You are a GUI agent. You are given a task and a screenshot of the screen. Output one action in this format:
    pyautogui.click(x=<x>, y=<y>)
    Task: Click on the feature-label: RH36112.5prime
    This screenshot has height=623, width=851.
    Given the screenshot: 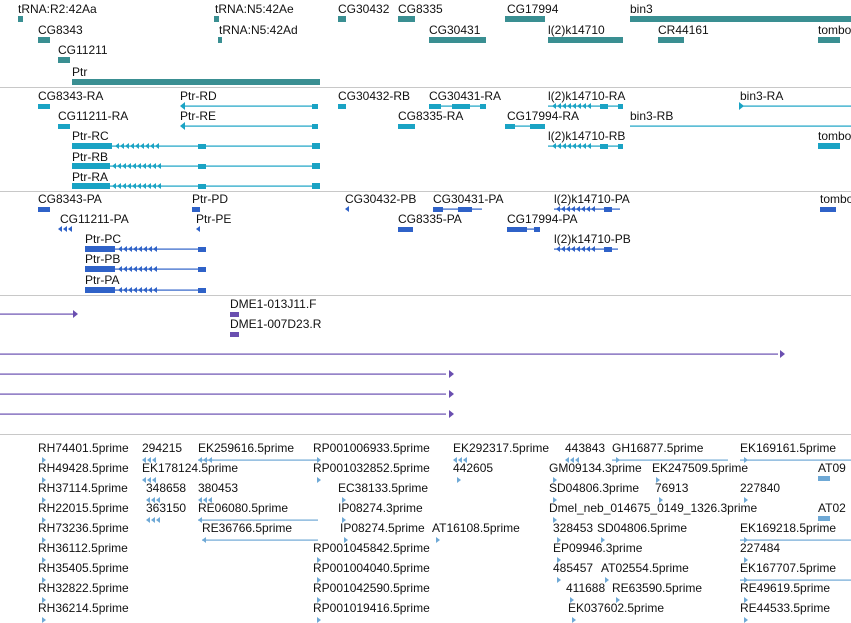 What is the action you would take?
    pyautogui.click(x=83, y=548)
    